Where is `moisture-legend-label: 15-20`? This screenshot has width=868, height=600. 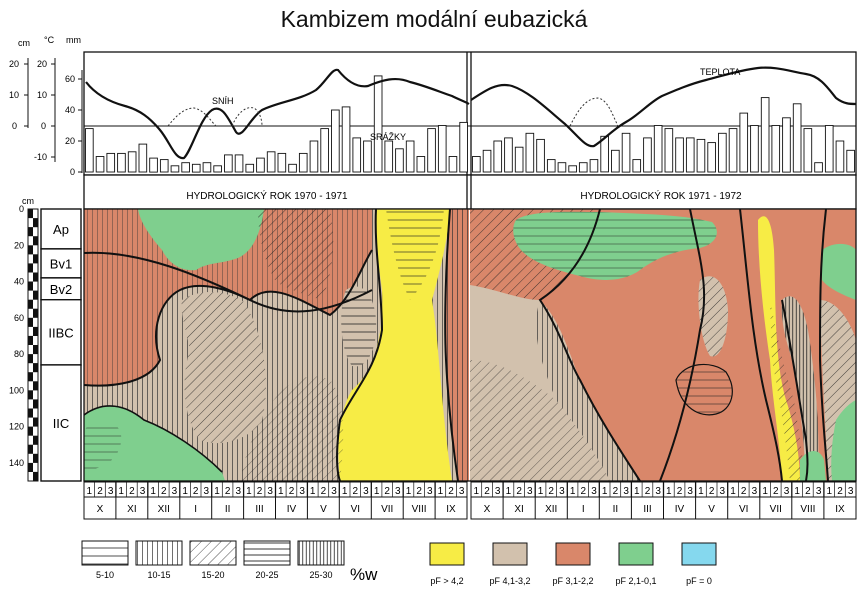
moisture-legend-label: 15-20 is located at coordinates (212, 575).